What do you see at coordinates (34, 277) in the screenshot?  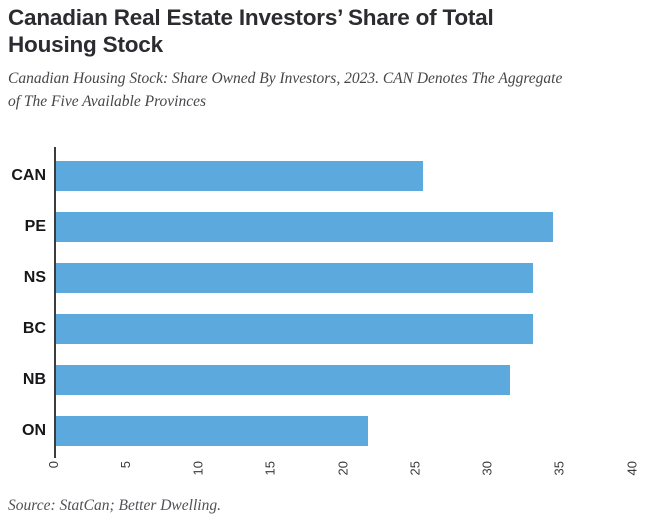 I see `y-tick-label-ns: NS` at bounding box center [34, 277].